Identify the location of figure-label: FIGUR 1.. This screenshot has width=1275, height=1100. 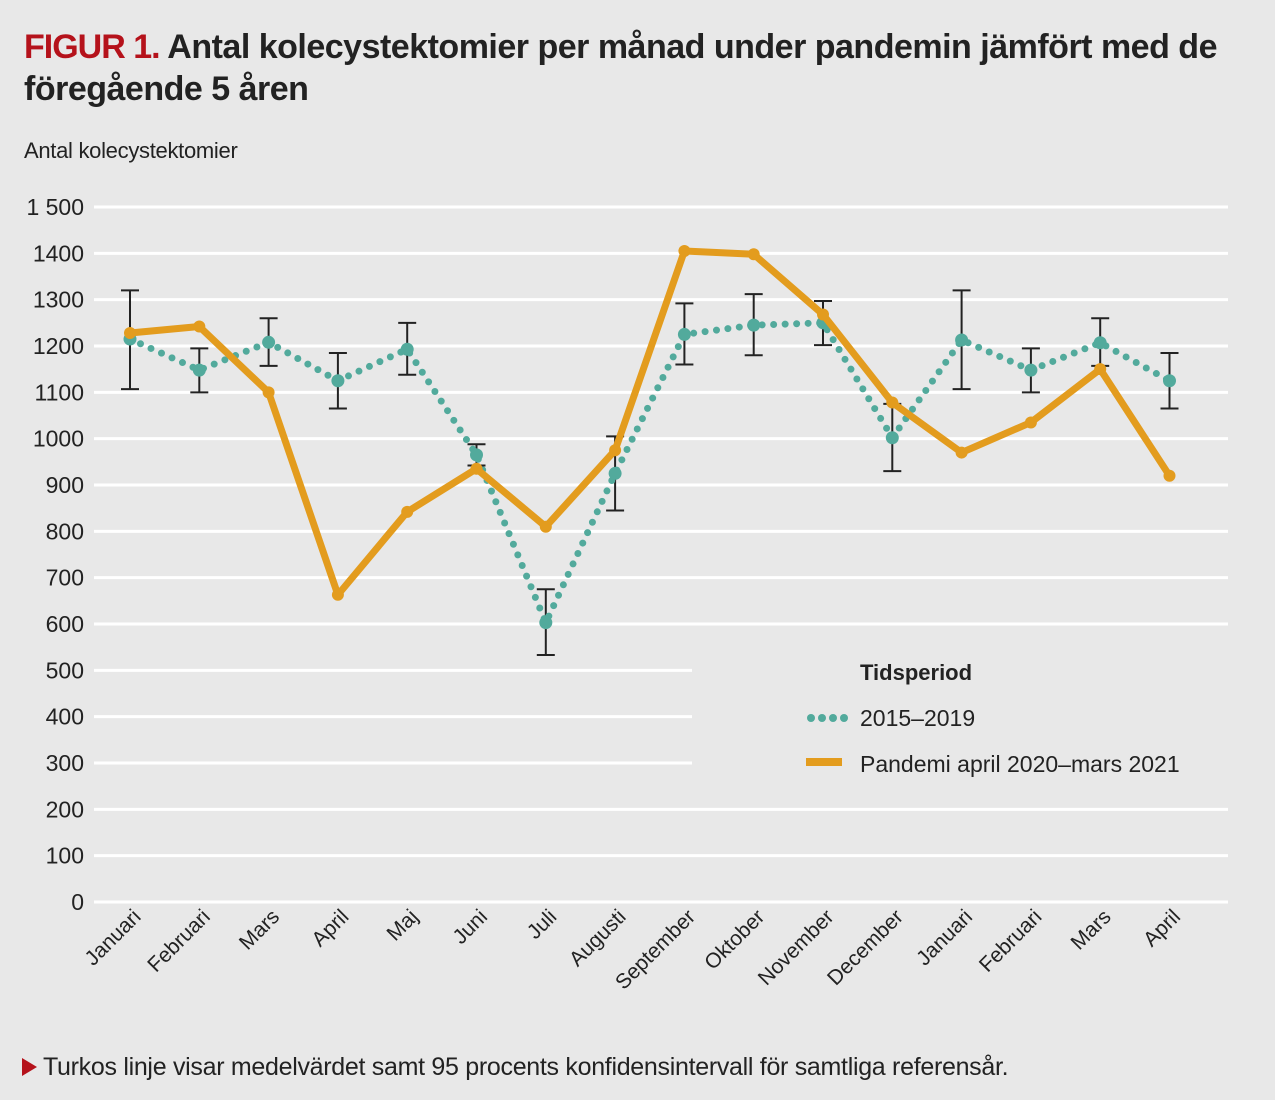
(92, 47).